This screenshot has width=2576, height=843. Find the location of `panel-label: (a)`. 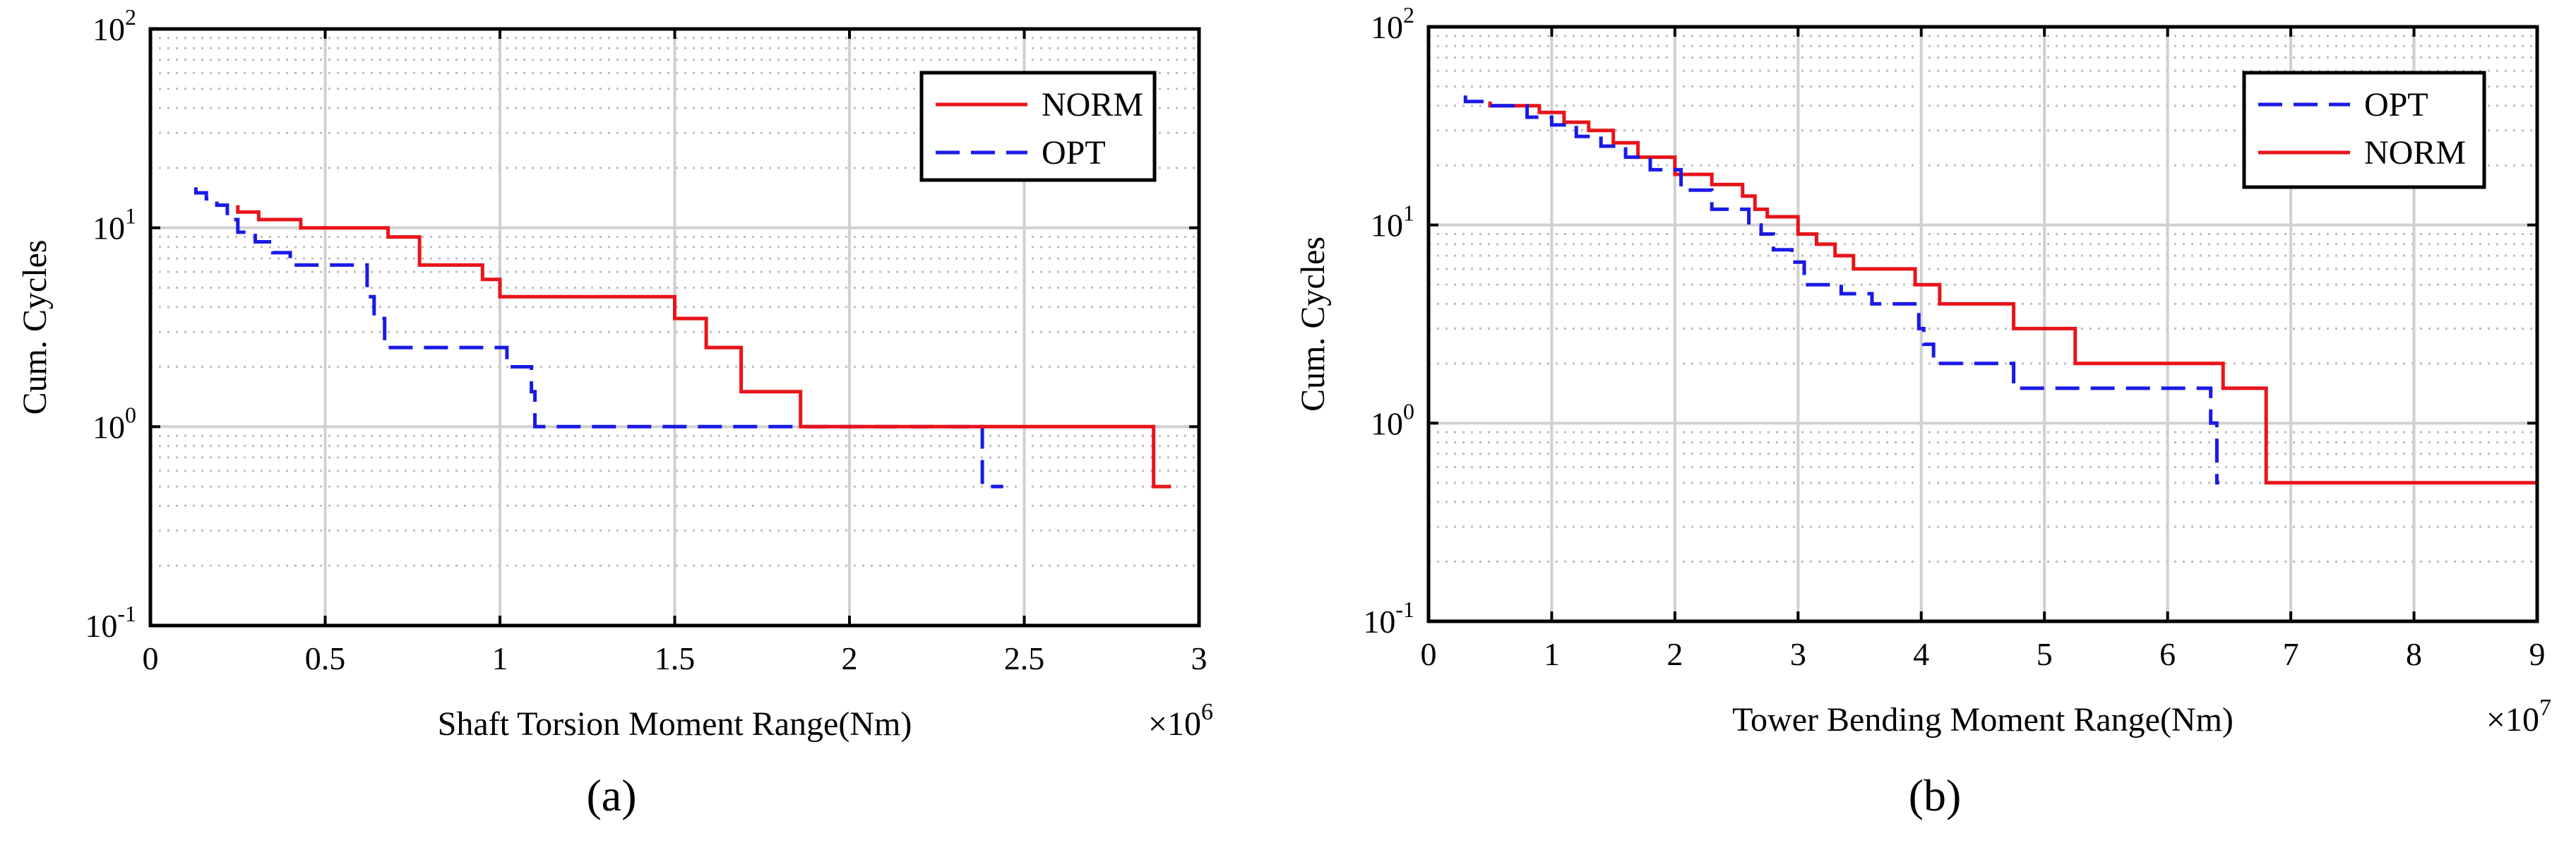

panel-label: (a) is located at coordinates (611, 795).